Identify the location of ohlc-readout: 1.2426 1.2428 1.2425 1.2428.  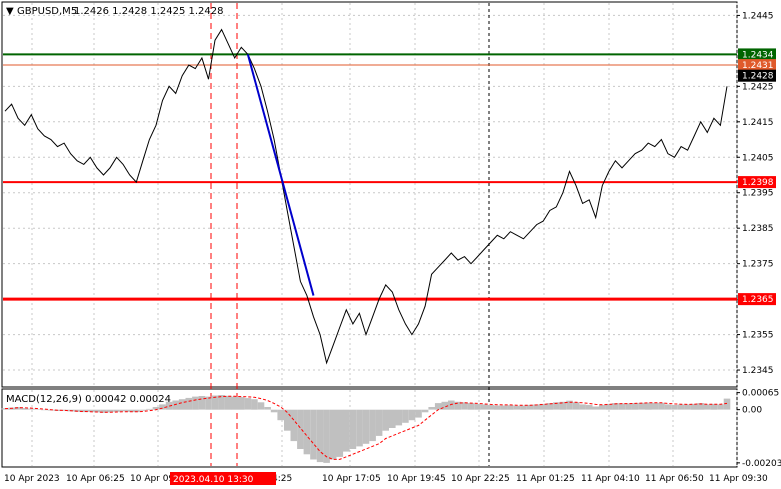
(149, 11).